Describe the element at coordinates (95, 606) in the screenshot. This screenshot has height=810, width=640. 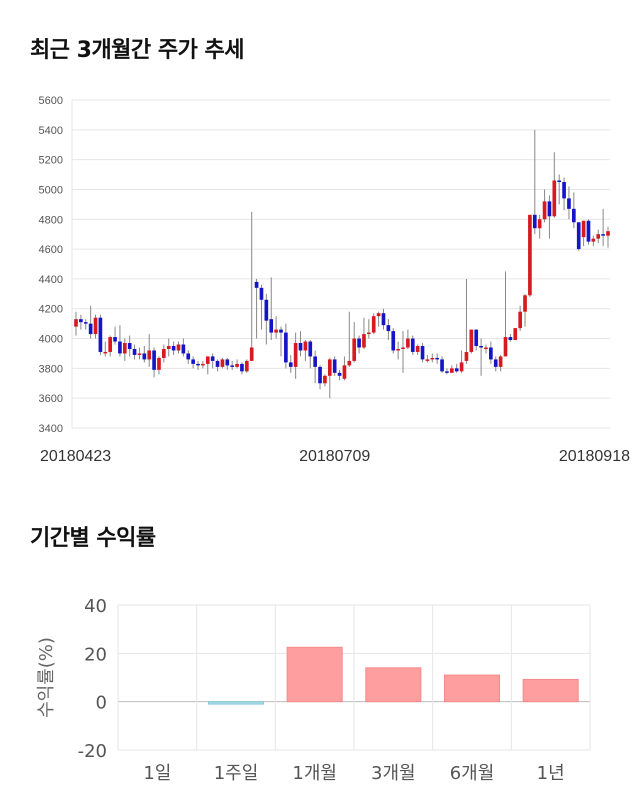
I see `y-tick-label: 40` at that location.